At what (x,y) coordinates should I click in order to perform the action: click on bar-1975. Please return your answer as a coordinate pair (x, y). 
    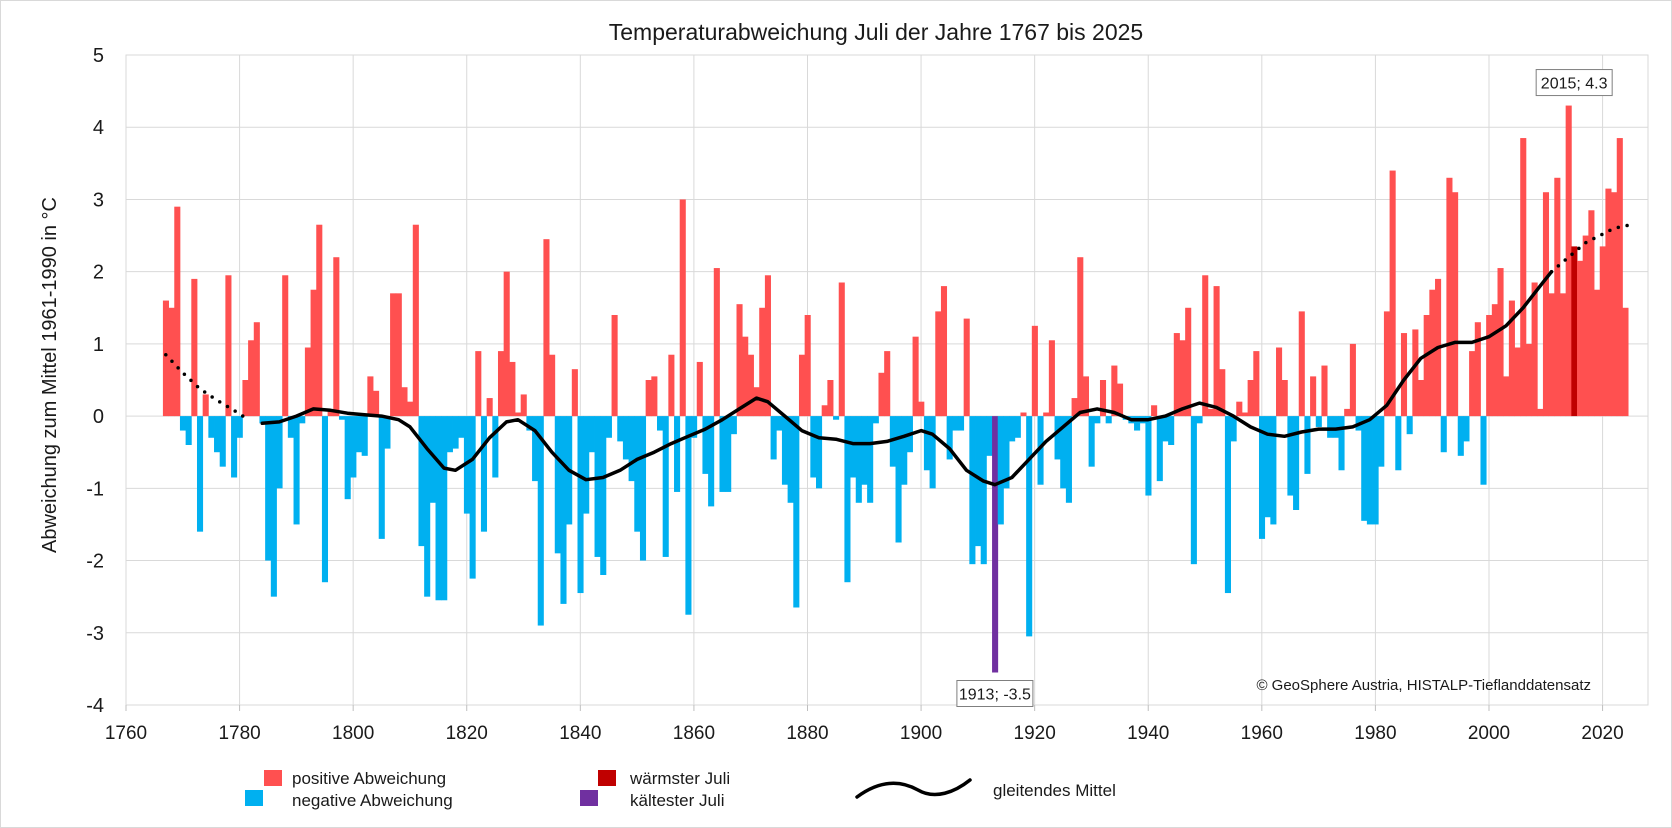
    Looking at the image, I should click on (1347, 412).